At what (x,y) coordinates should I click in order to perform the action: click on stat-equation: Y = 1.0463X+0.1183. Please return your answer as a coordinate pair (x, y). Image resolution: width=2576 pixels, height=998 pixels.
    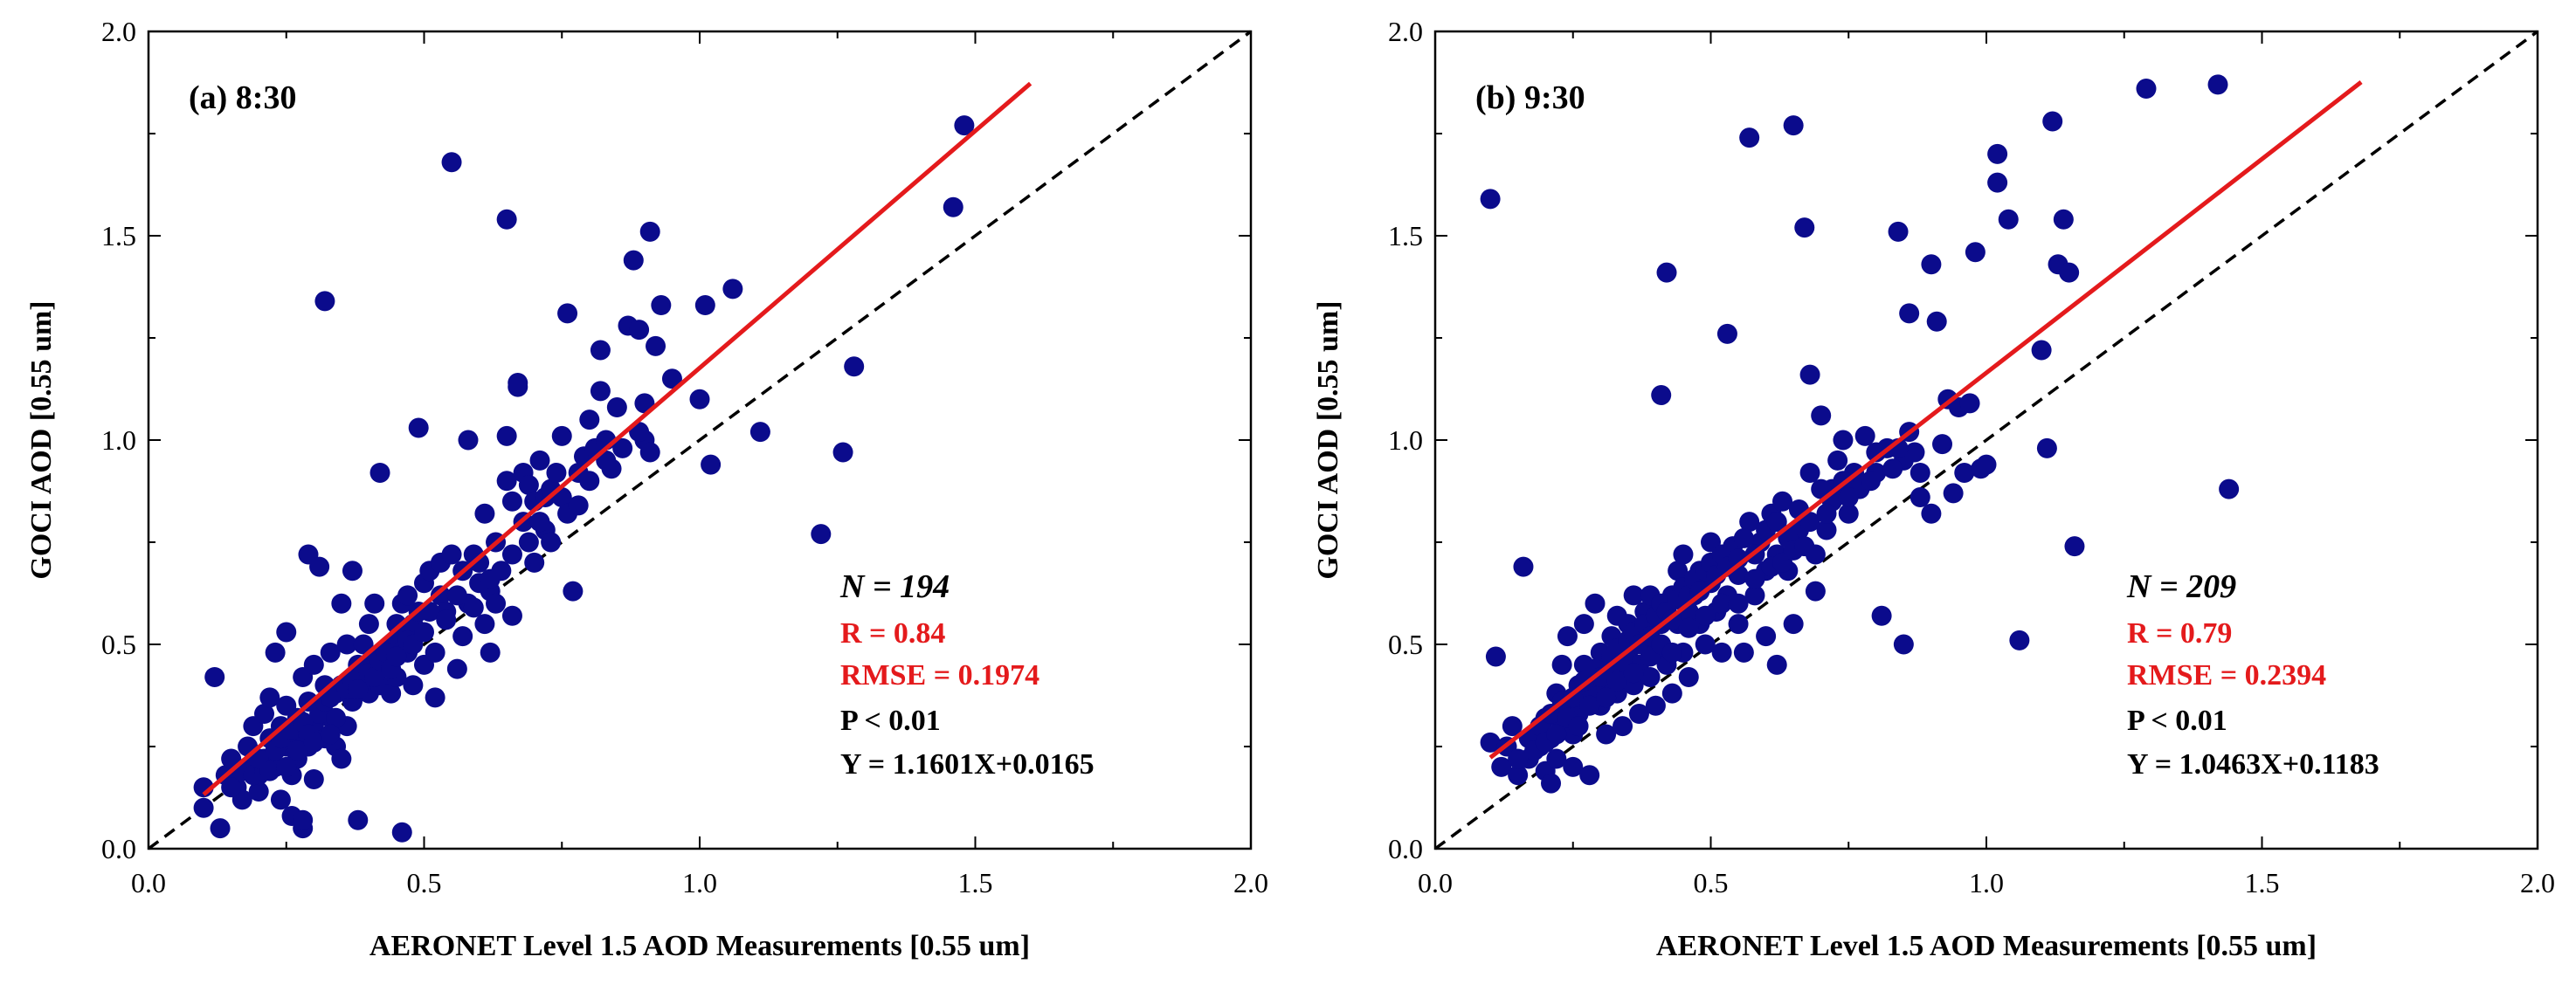
    Looking at the image, I should click on (2253, 764).